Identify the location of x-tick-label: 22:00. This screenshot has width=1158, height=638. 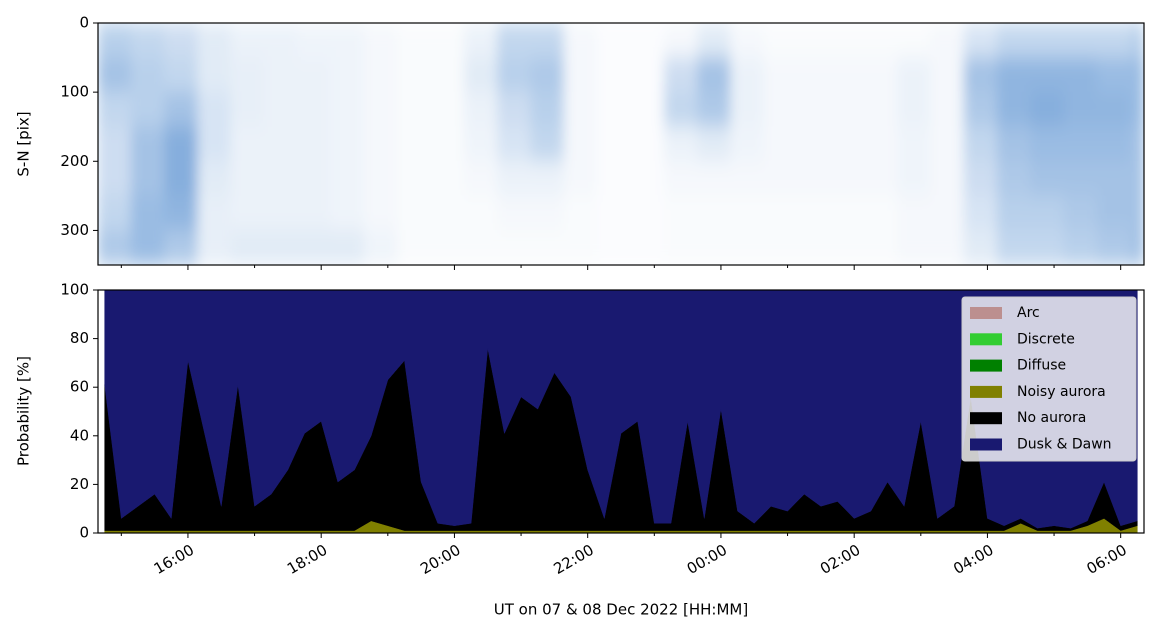
(573, 559).